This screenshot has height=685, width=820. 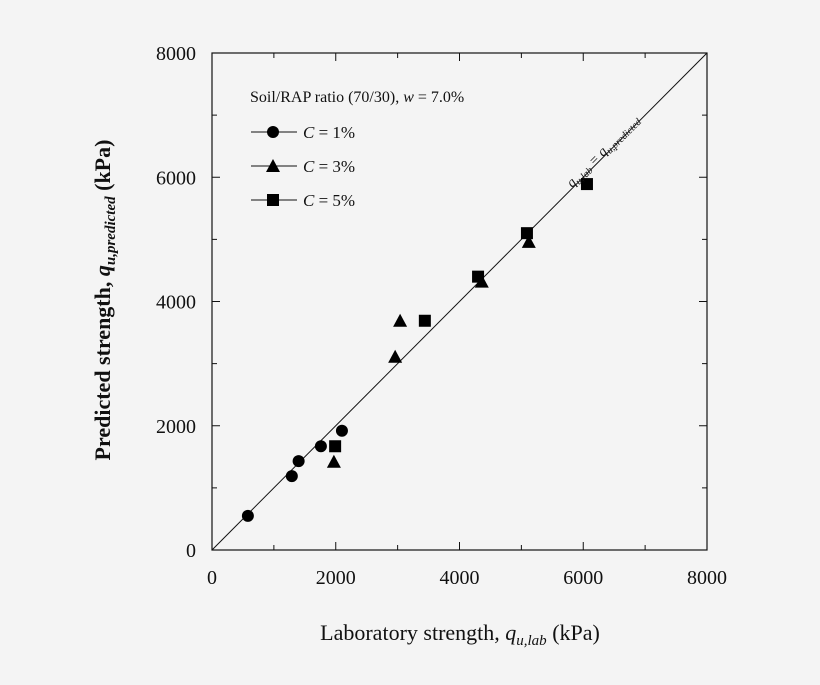 What do you see at coordinates (273, 132) in the screenshot?
I see `legend-marker-circle` at bounding box center [273, 132].